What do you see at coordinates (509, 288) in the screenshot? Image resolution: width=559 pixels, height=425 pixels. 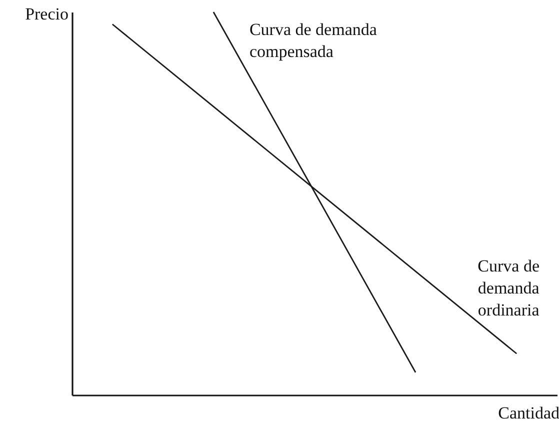 I see `series-label: Curva de demanda ordinaria` at bounding box center [509, 288].